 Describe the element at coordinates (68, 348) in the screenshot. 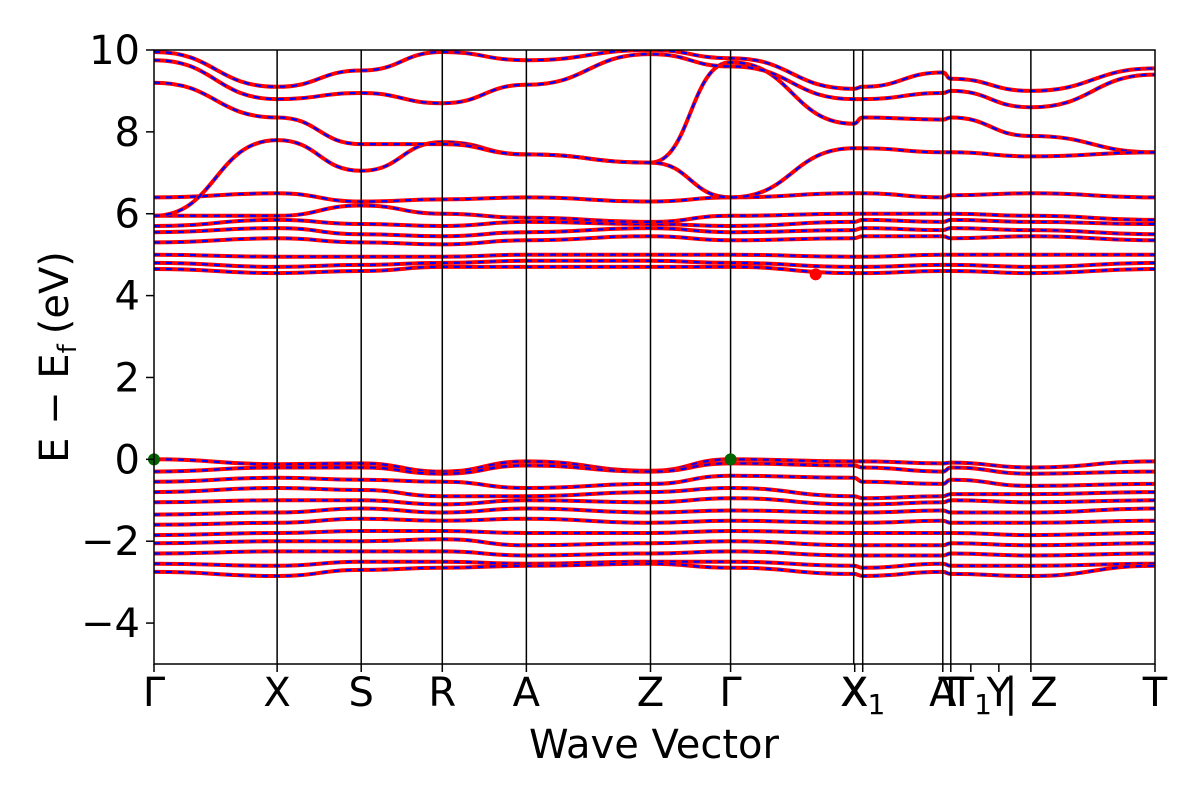

I see `y-axis-title-sub: f` at that location.